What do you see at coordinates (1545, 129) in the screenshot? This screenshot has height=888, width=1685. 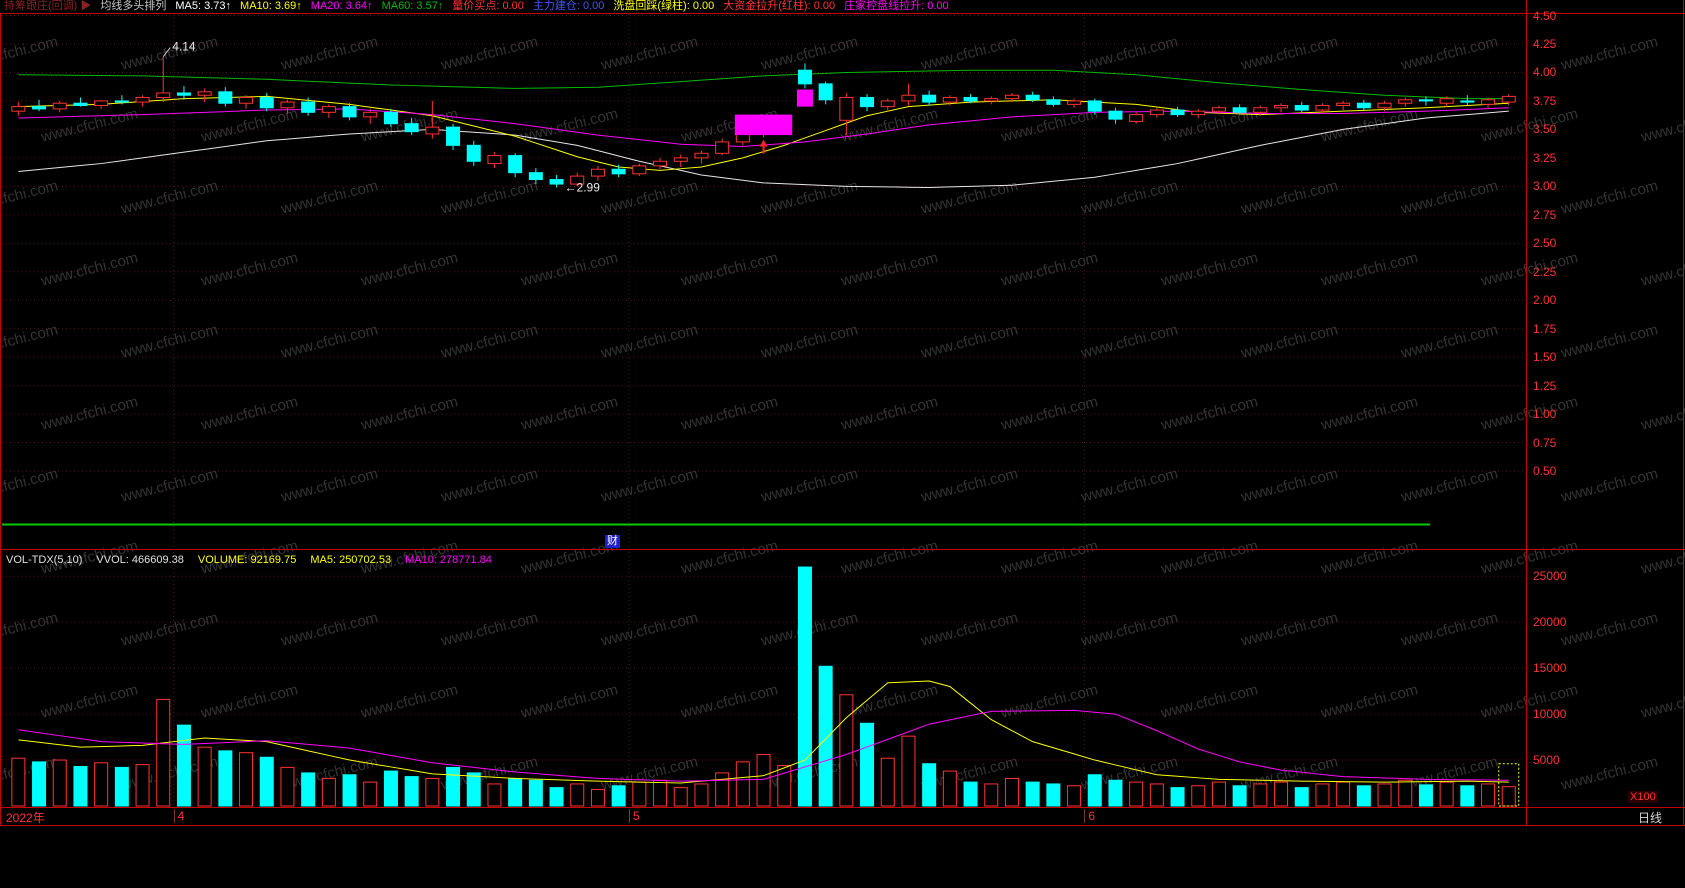 I see `price-axis-label: 3.50` at bounding box center [1545, 129].